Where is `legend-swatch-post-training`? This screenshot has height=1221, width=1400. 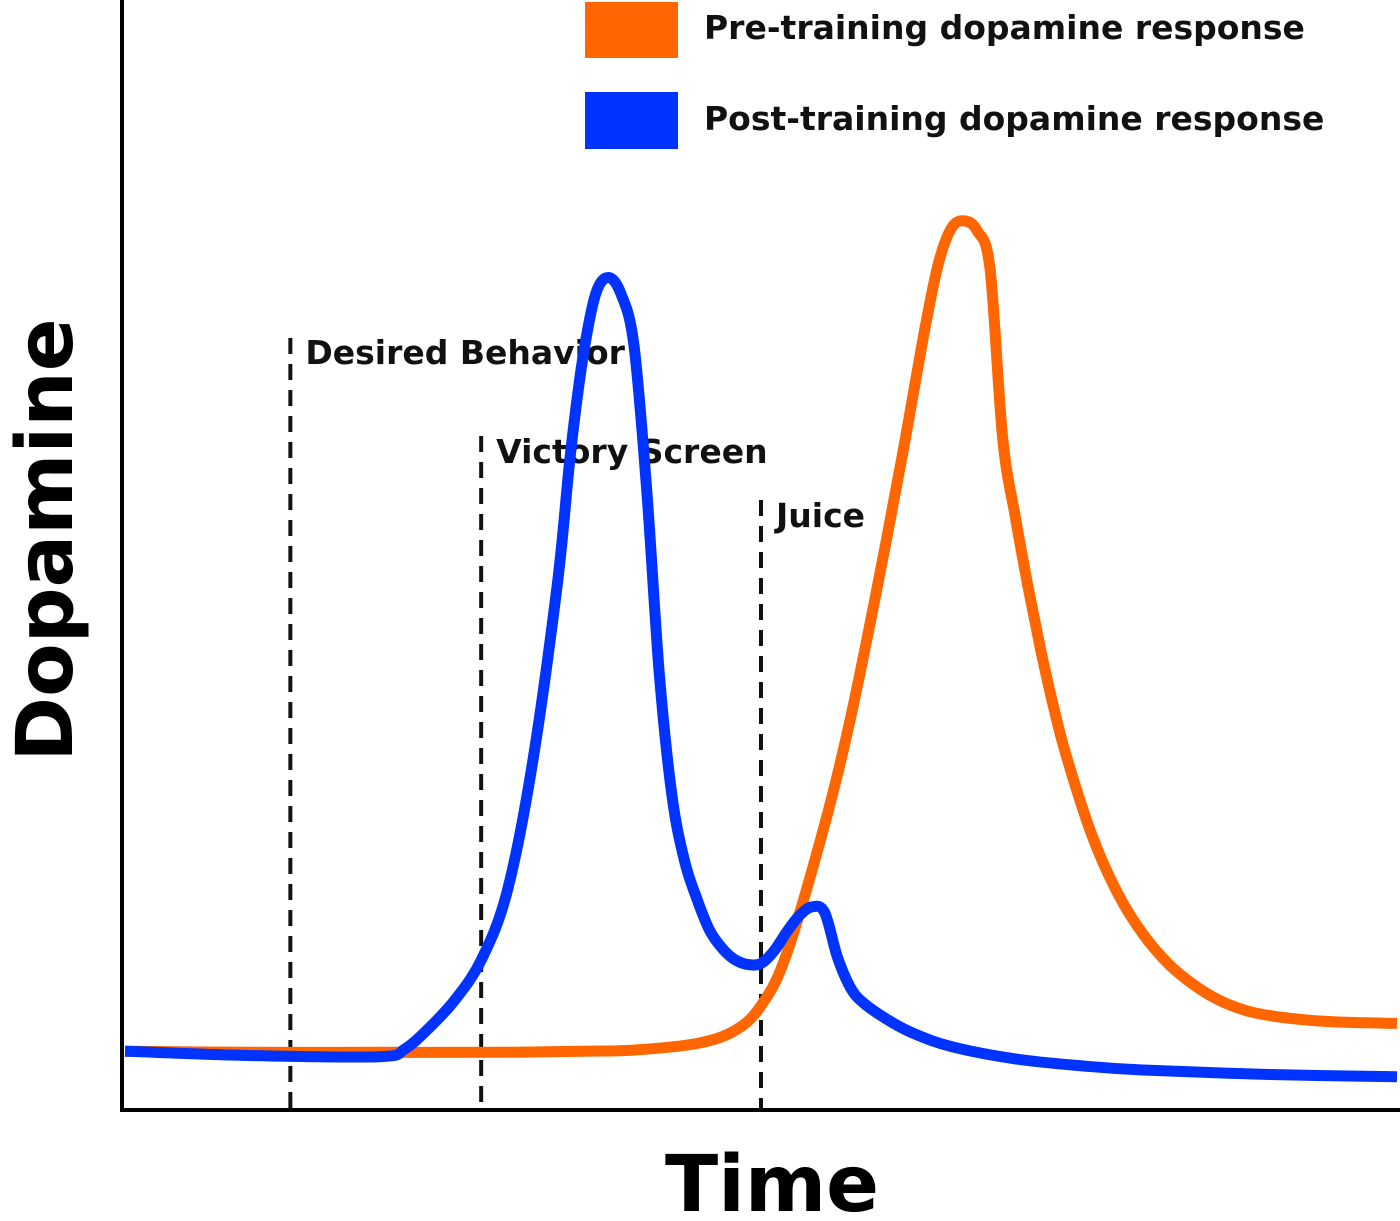 legend-swatch-post-training is located at coordinates (631, 120).